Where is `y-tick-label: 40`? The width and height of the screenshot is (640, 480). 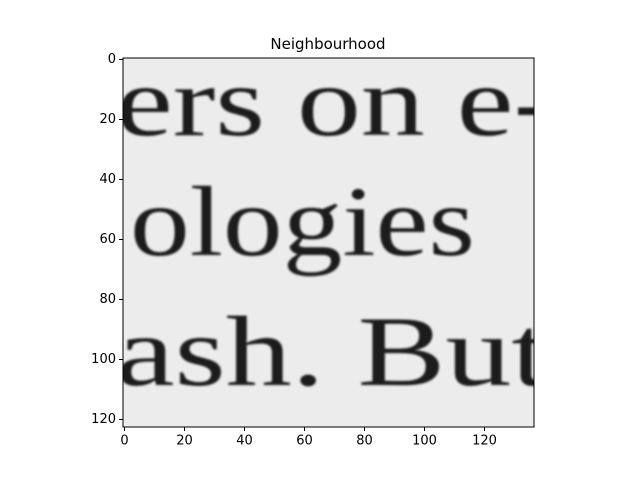
y-tick-label: 40 is located at coordinates (107, 179).